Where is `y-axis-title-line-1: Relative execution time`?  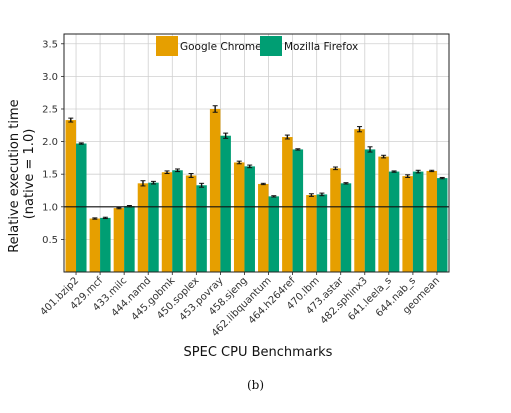 y-axis-title-line-1: Relative execution time is located at coordinates (14, 175).